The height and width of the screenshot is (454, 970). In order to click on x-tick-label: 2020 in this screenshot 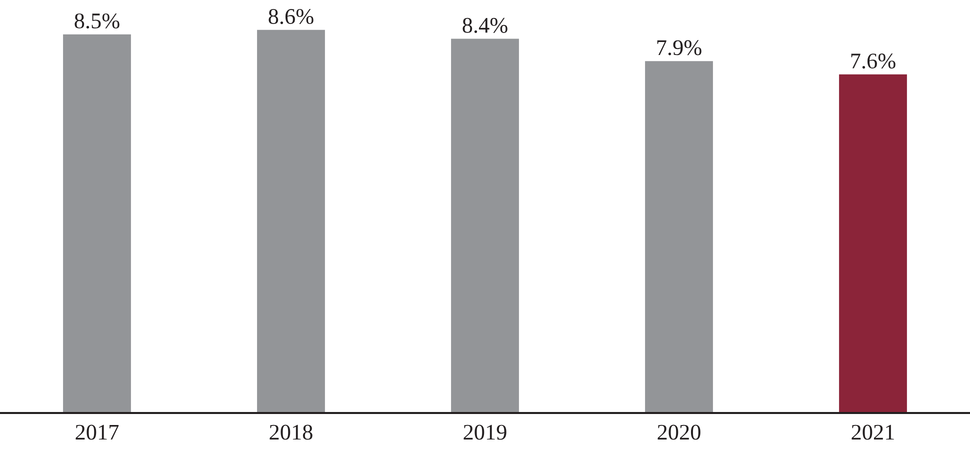, I will do `click(679, 432)`.